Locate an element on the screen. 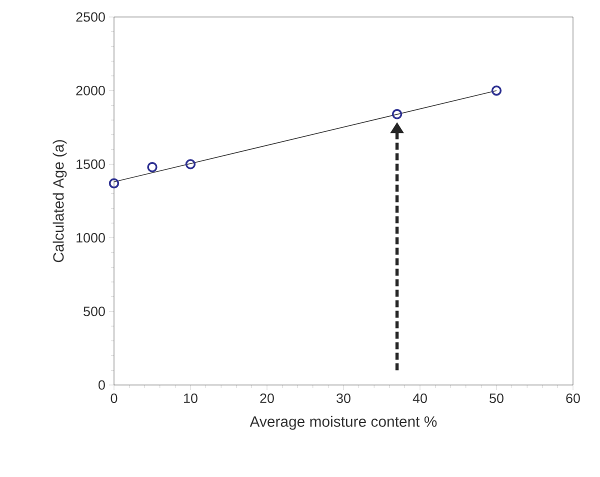  y-tick-label: 1500 is located at coordinates (90, 164).